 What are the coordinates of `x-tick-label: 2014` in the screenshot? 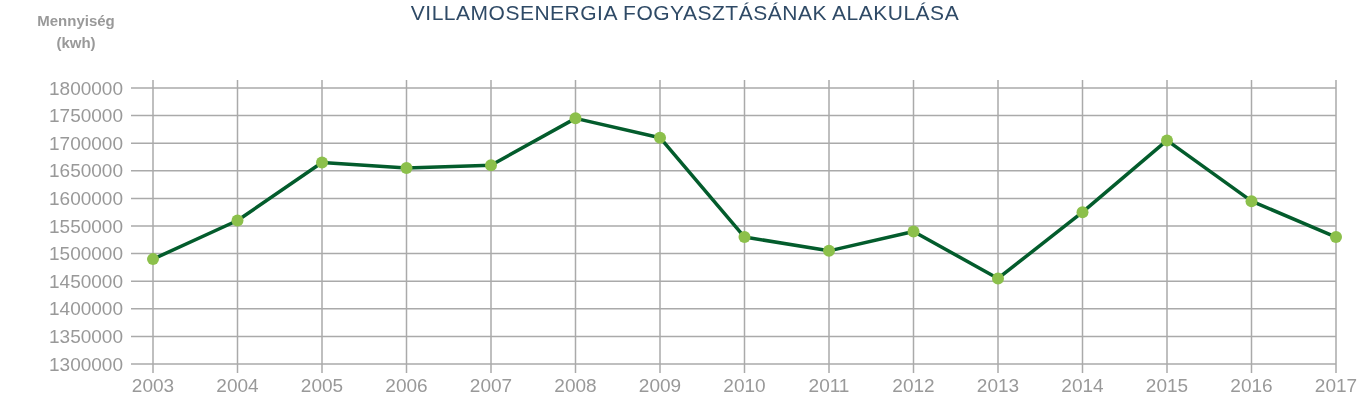 It's located at (1083, 385).